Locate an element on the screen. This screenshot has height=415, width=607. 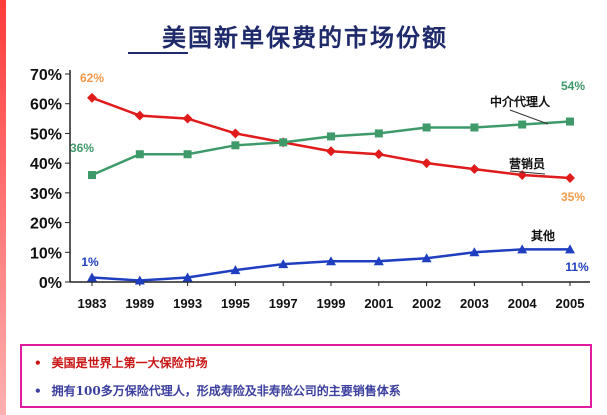
y-tick-label: 30% is located at coordinates (46, 194).